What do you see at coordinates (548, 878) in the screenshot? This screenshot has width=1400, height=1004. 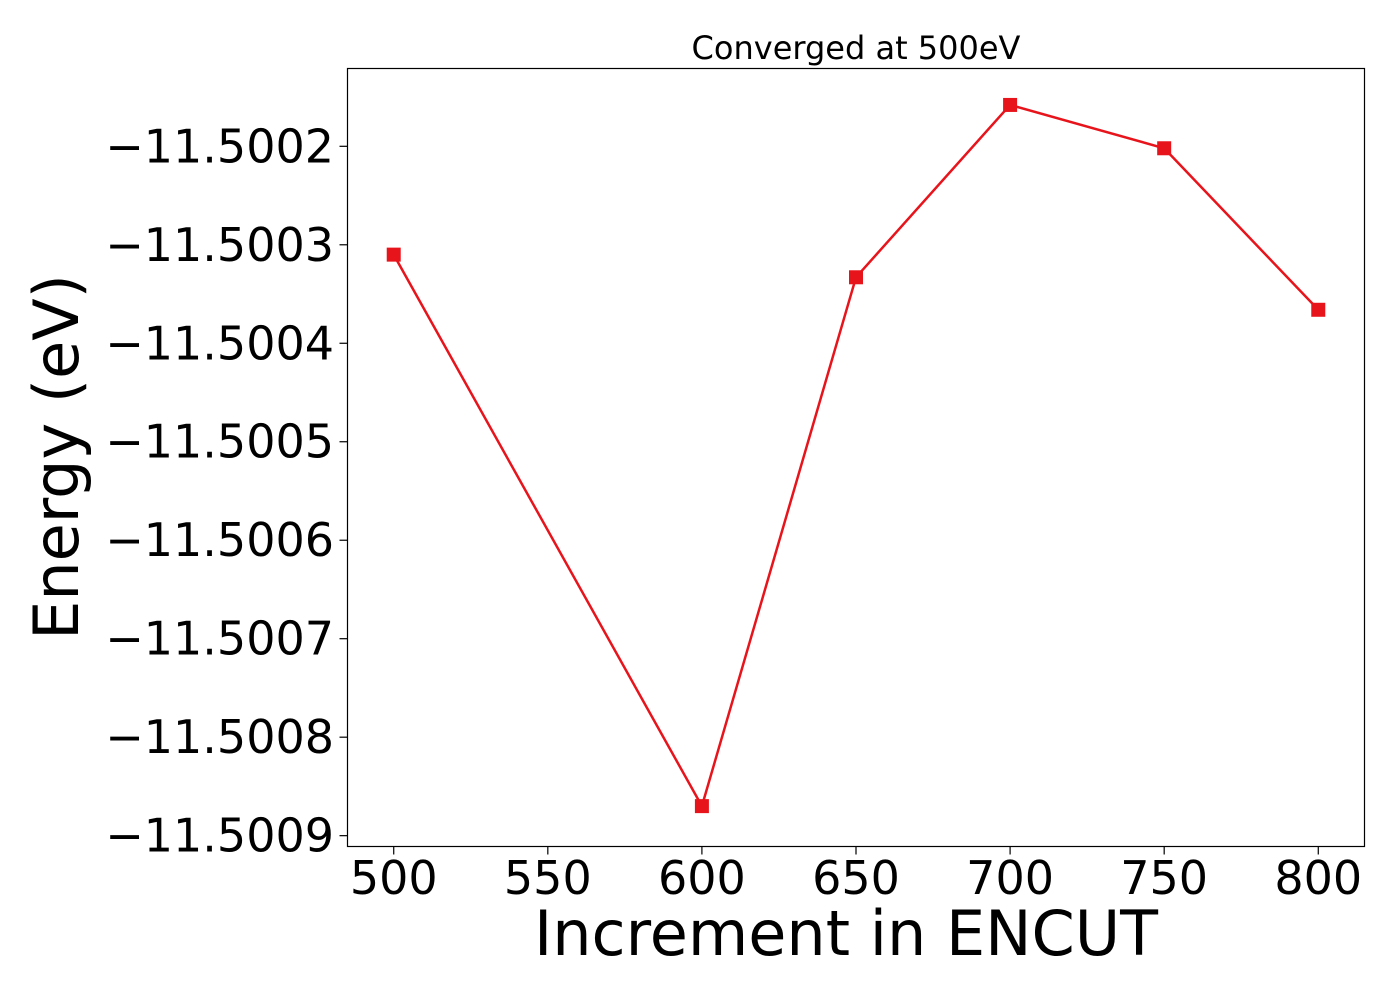 I see `x-tick-label: 550` at bounding box center [548, 878].